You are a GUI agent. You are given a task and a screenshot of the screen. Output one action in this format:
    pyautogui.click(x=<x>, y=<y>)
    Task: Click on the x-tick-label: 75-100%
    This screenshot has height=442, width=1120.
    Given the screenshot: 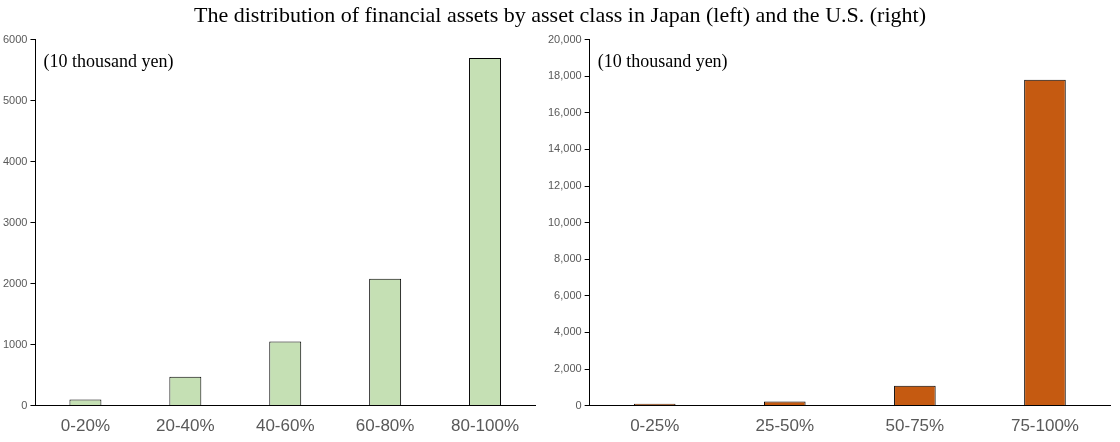 What is the action you would take?
    pyautogui.click(x=1044, y=426)
    